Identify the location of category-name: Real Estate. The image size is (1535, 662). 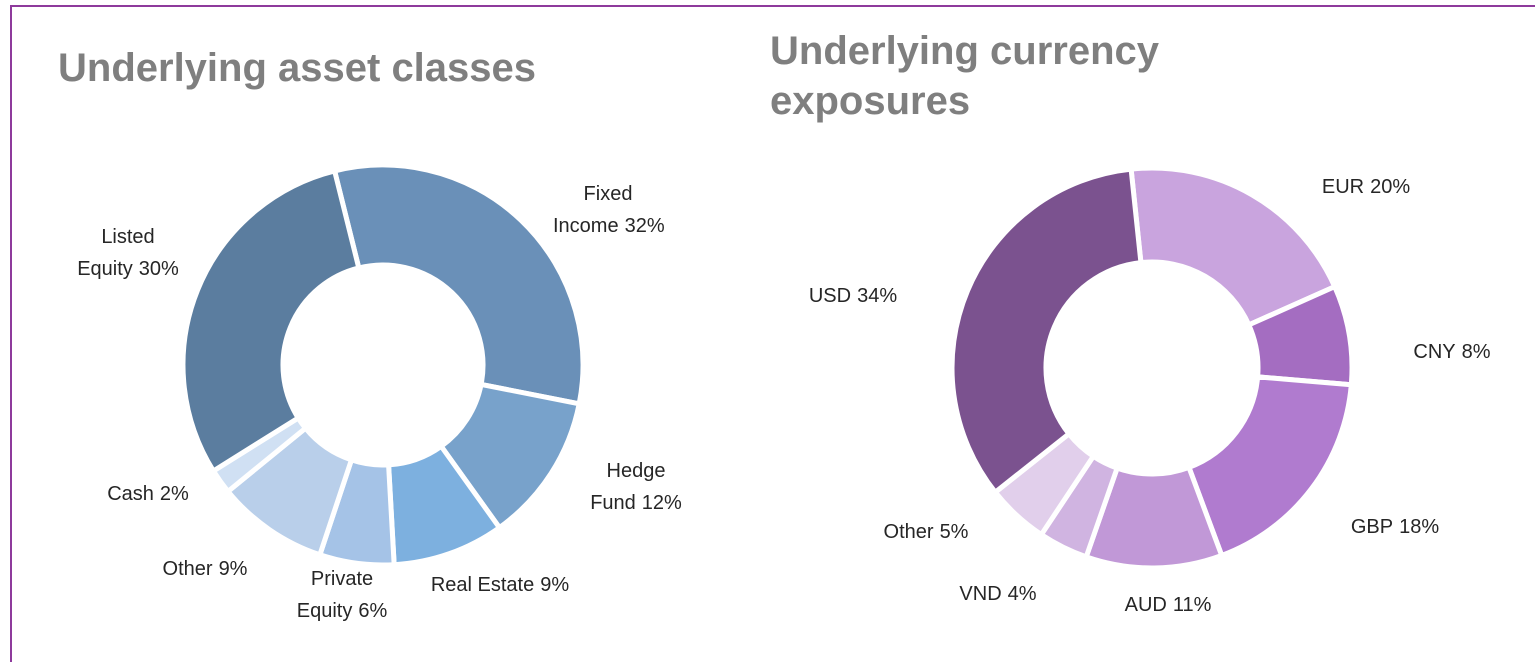
(482, 585).